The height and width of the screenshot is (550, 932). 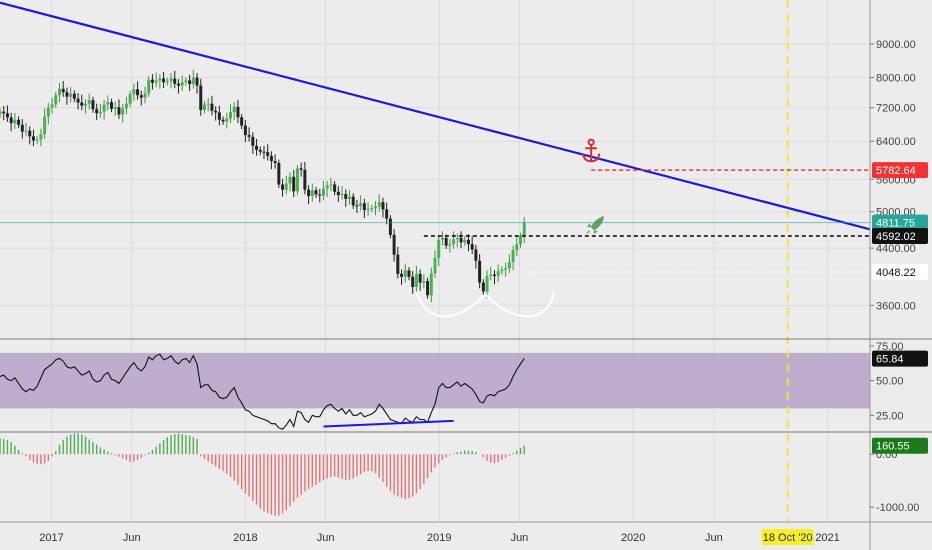 What do you see at coordinates (896, 79) in the screenshot?
I see `y-tick-label: 8000.00` at bounding box center [896, 79].